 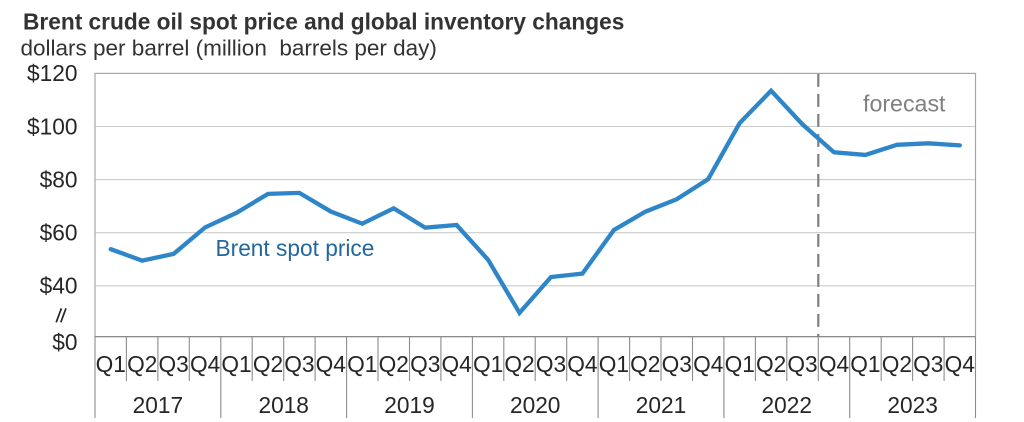 I want to click on svg-text: 2023, so click(x=912, y=405).